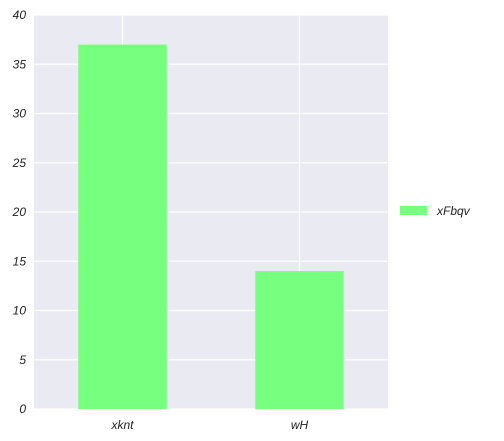 The image size is (504, 441). What do you see at coordinates (20, 311) in the screenshot?
I see `y-tick-label-10: 10` at bounding box center [20, 311].